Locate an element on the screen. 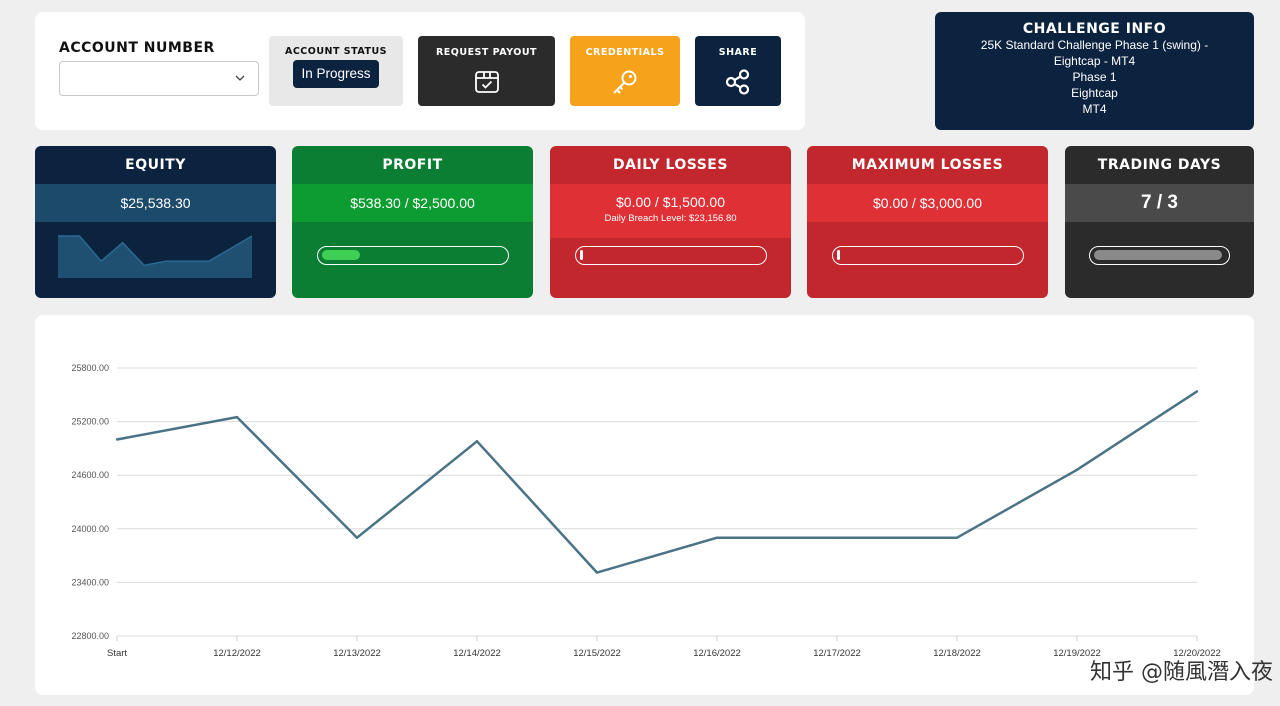  trading-days-value: 7 / 3 is located at coordinates (1159, 202).